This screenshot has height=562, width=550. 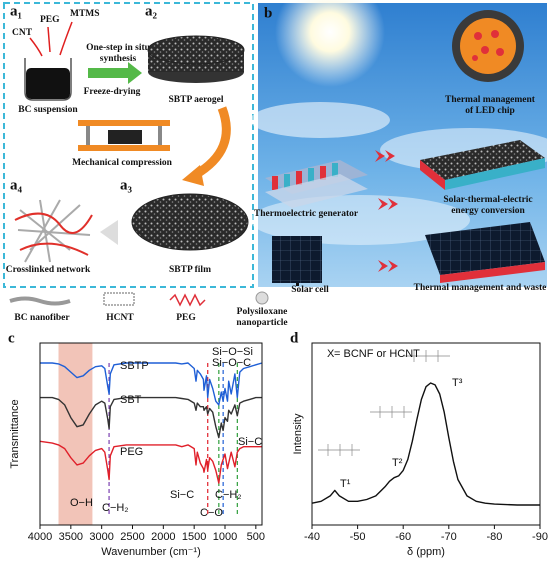 I want to click on chevrons, so click(x=386, y=211).